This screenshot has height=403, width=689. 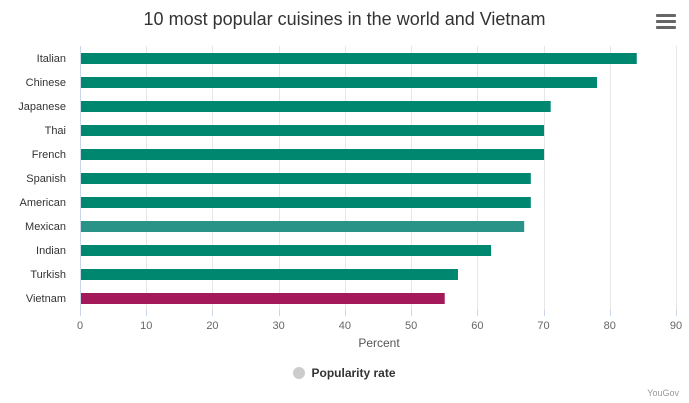 I want to click on bar-chinese, so click(x=339, y=82).